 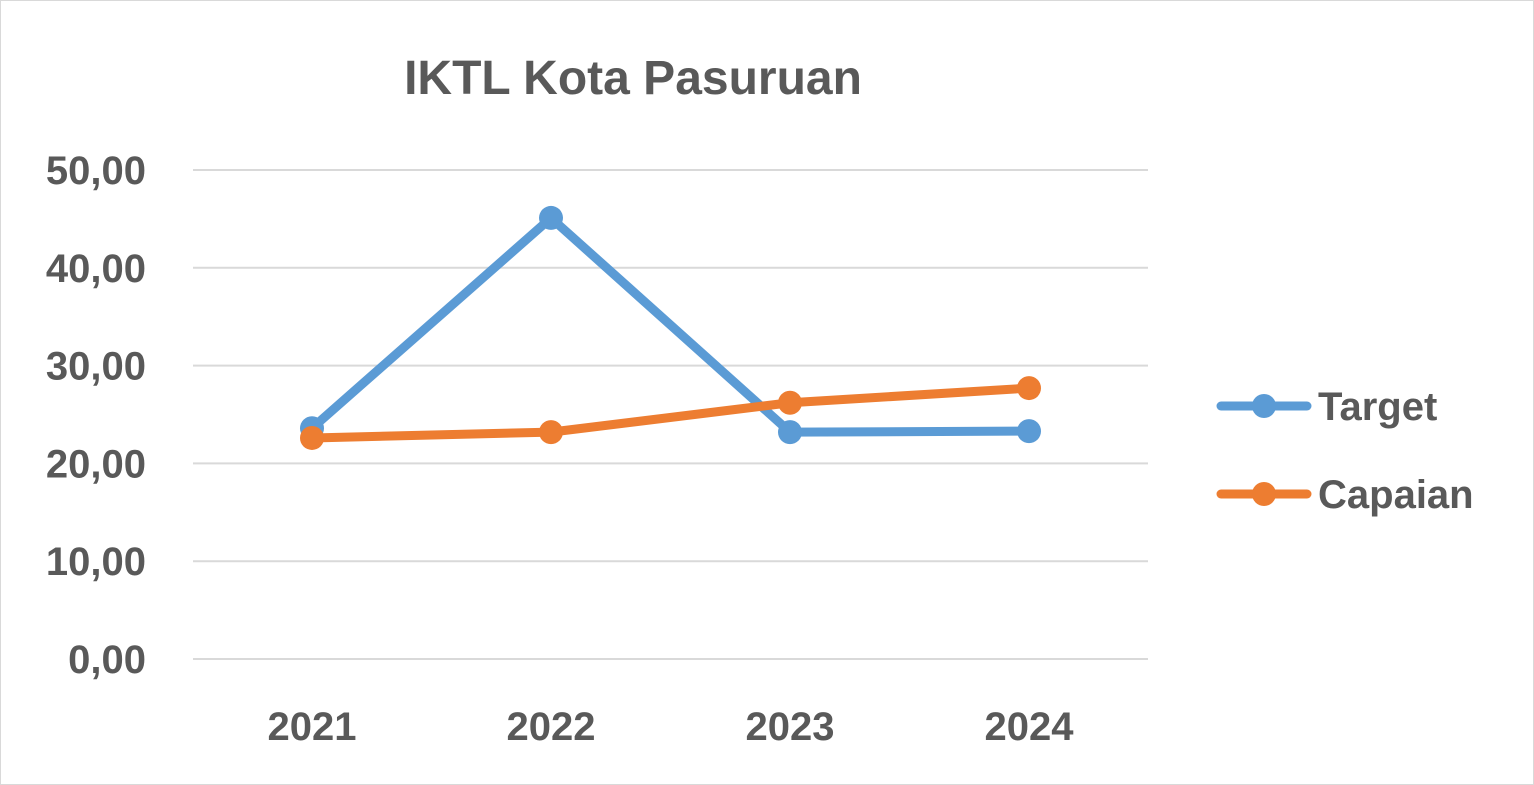 I want to click on x-tick-label: 2023, so click(x=790, y=727).